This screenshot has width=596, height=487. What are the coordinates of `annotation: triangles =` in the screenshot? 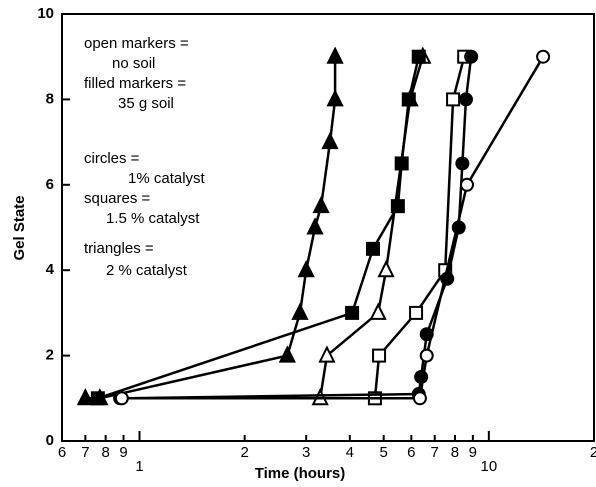 It's located at (119, 248).